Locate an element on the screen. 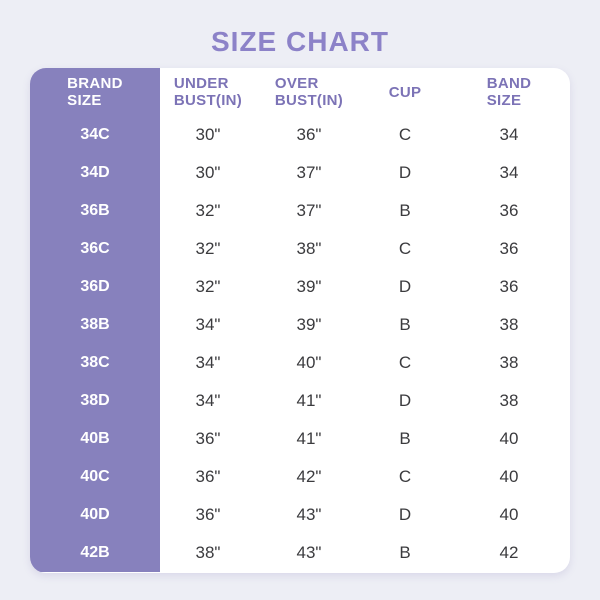  header-band-size-label: BAND SIZE is located at coordinates (509, 92).